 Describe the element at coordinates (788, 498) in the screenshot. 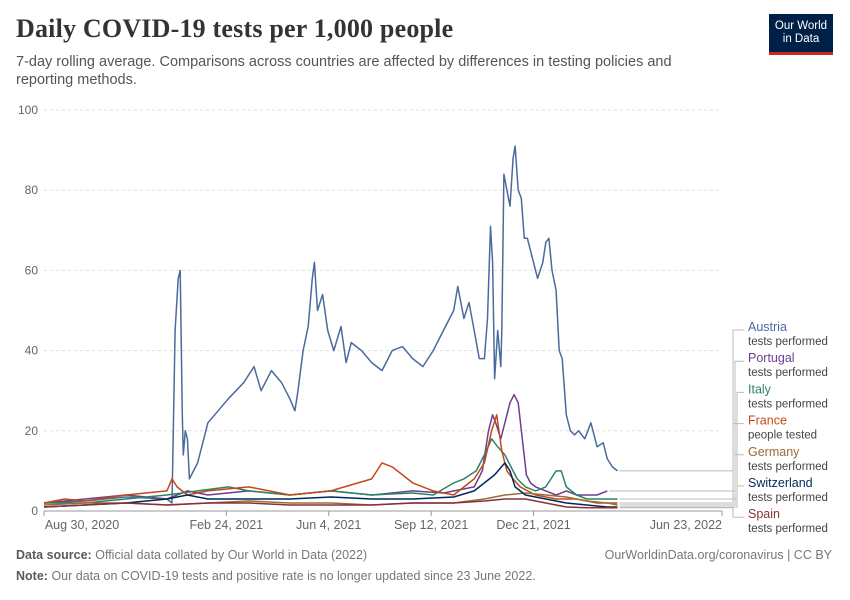

I see `legend-metric-switzerland: tests performed` at that location.